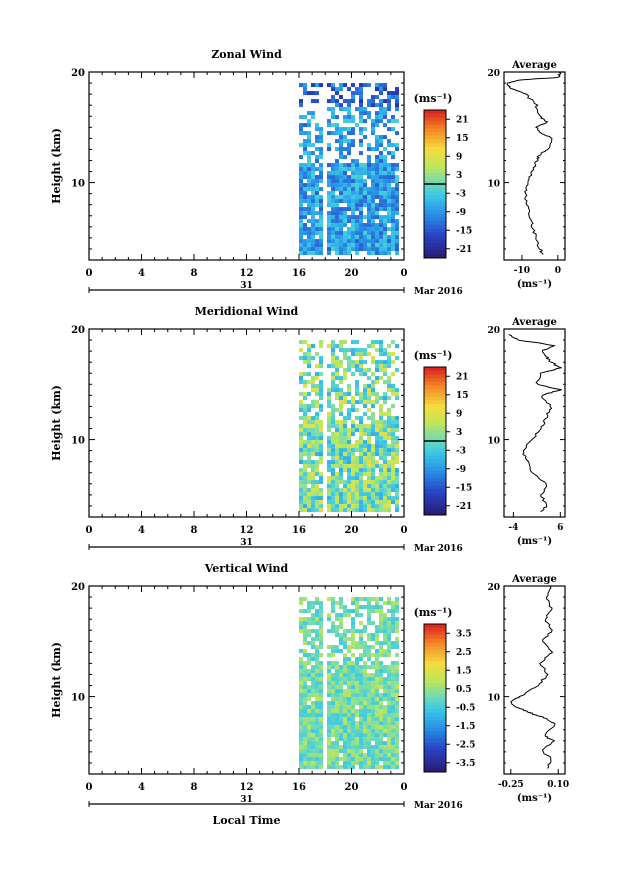 Image resolution: width=621 pixels, height=873 pixels. What do you see at coordinates (465, 708) in the screenshot?
I see `colorbar-tick-label: -0.5` at bounding box center [465, 708].